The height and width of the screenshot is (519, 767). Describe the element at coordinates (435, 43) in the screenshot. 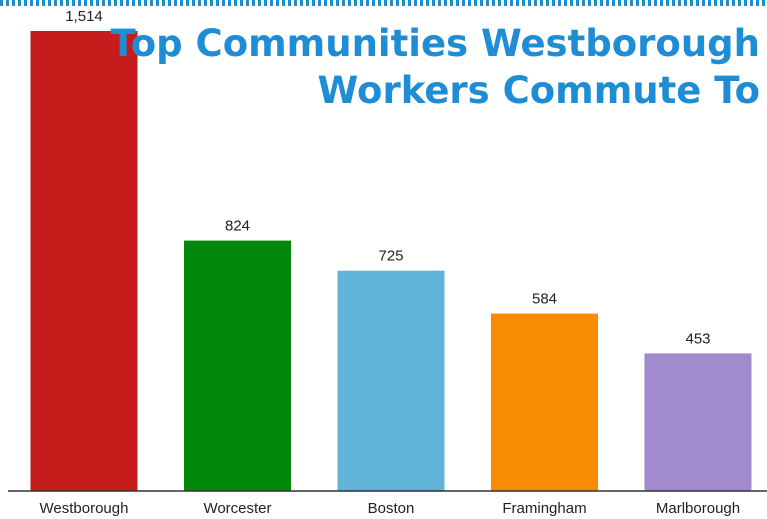

I see `chart-title-line-1: Top Communities Westborough` at that location.